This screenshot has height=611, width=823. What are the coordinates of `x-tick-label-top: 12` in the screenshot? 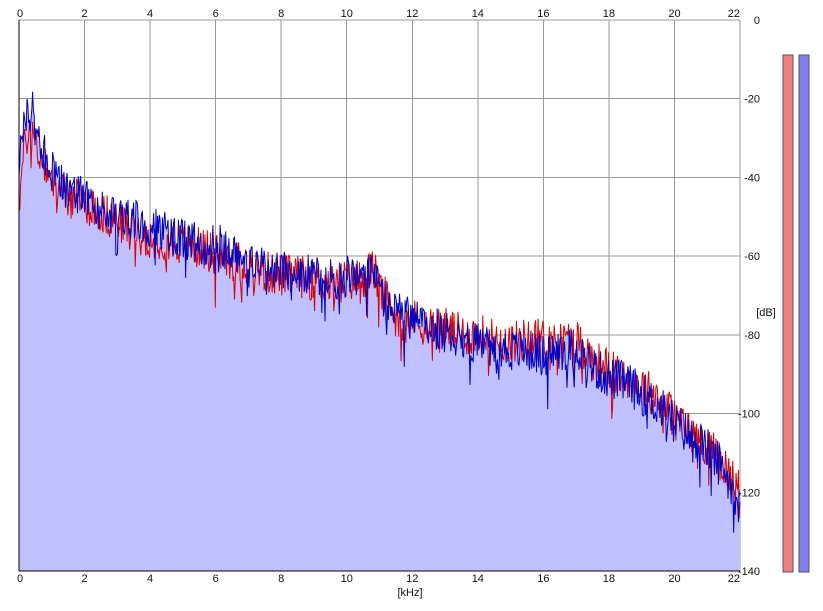 It's located at (412, 14).